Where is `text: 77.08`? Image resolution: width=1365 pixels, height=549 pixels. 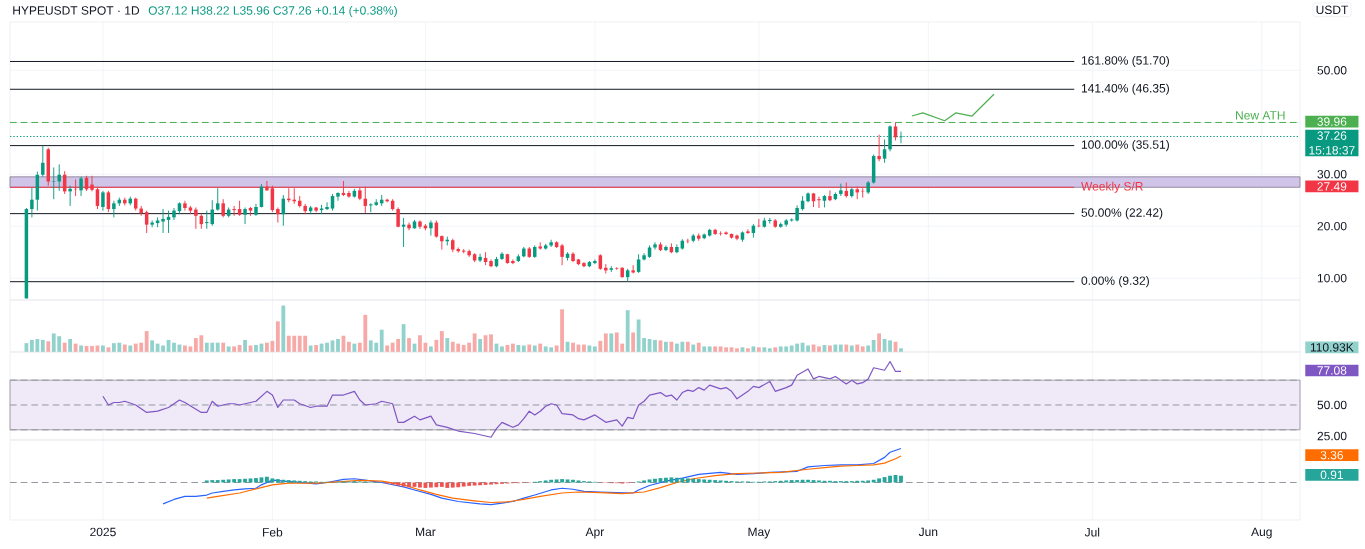
text: 77.08 is located at coordinates (1332, 370).